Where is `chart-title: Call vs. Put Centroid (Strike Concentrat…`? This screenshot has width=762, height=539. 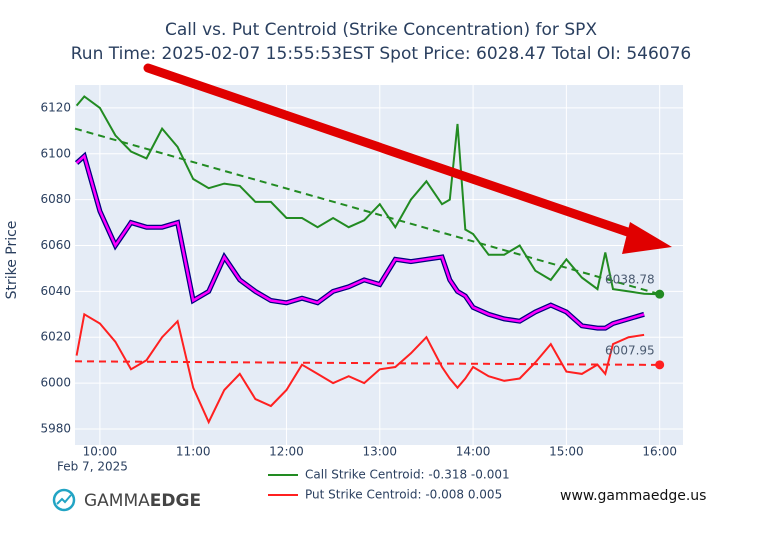
chart-title: Call vs. Put Centroid (Strike Concentrat… is located at coordinates (381, 30).